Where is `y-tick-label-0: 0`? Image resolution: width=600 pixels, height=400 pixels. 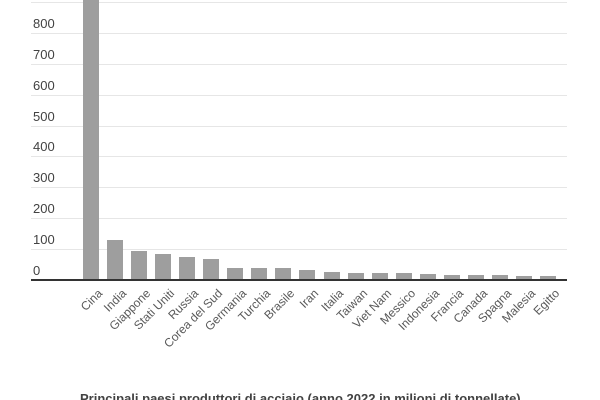
y-tick-label-0: 0 is located at coordinates (37, 270).